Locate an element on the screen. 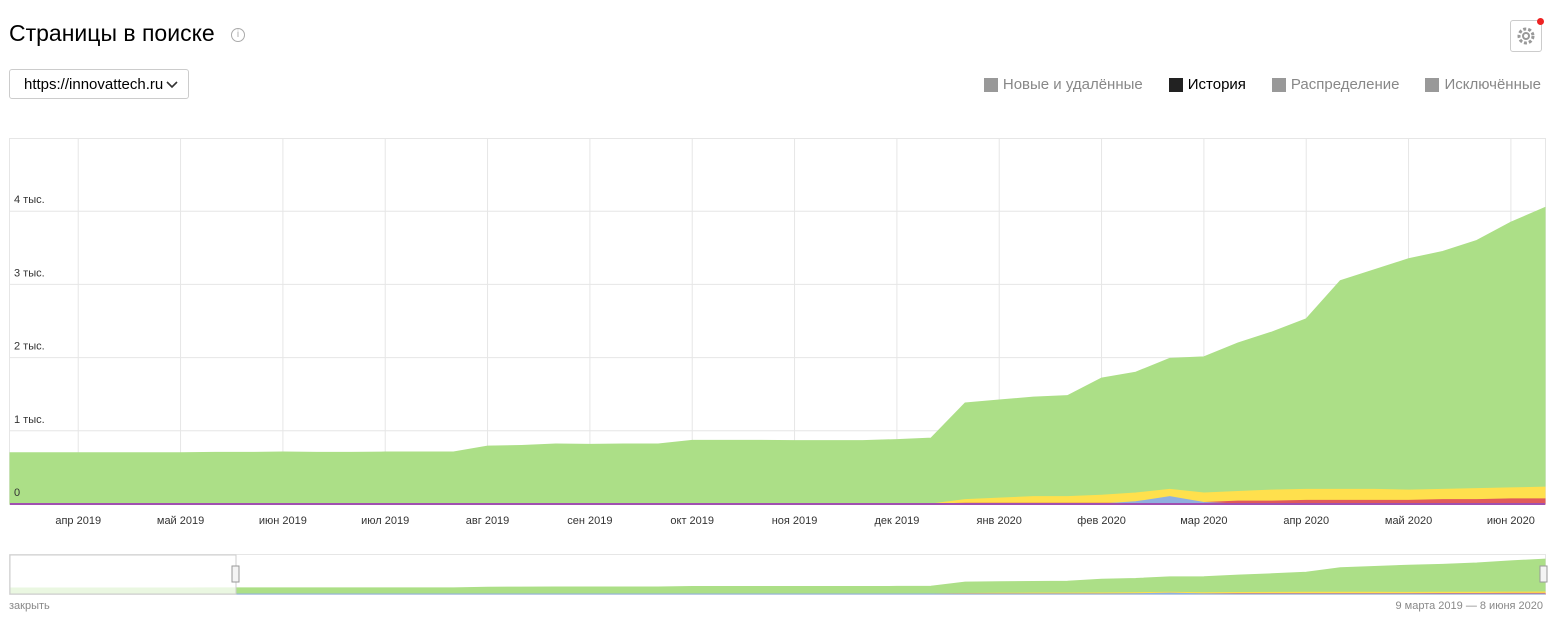  x-tick-label: апр 2019 is located at coordinates (78, 521).